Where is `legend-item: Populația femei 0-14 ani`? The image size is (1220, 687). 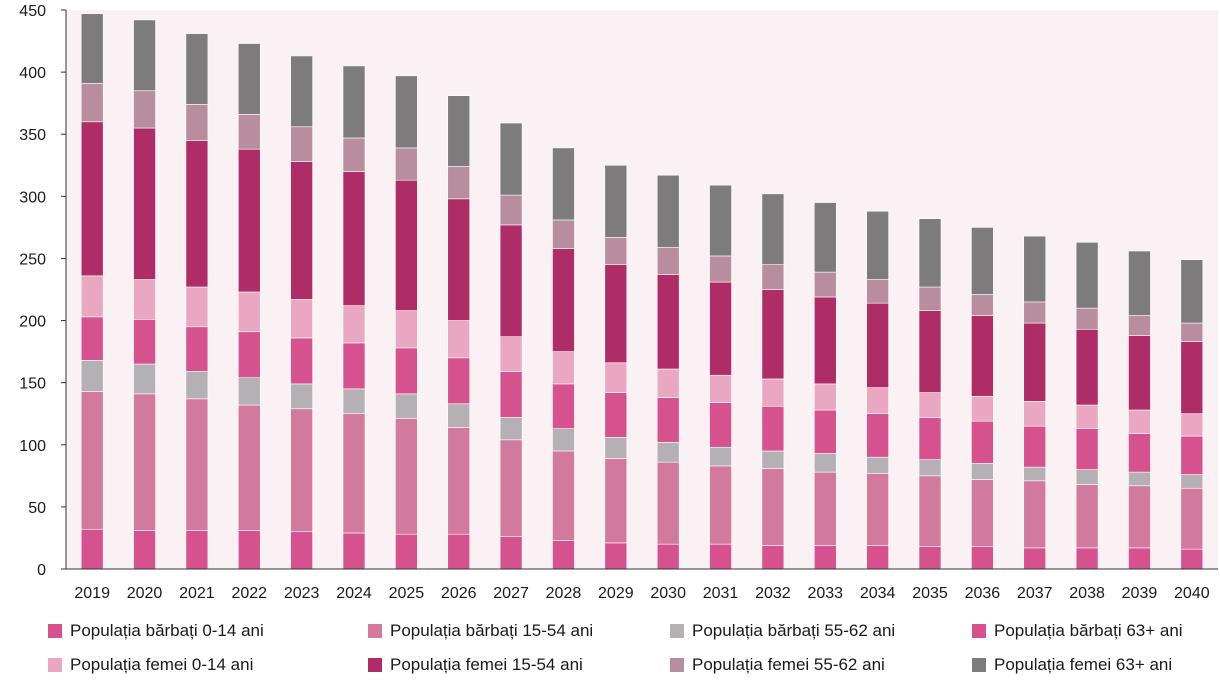 legend-item: Populația femei 0-14 ani is located at coordinates (150, 665).